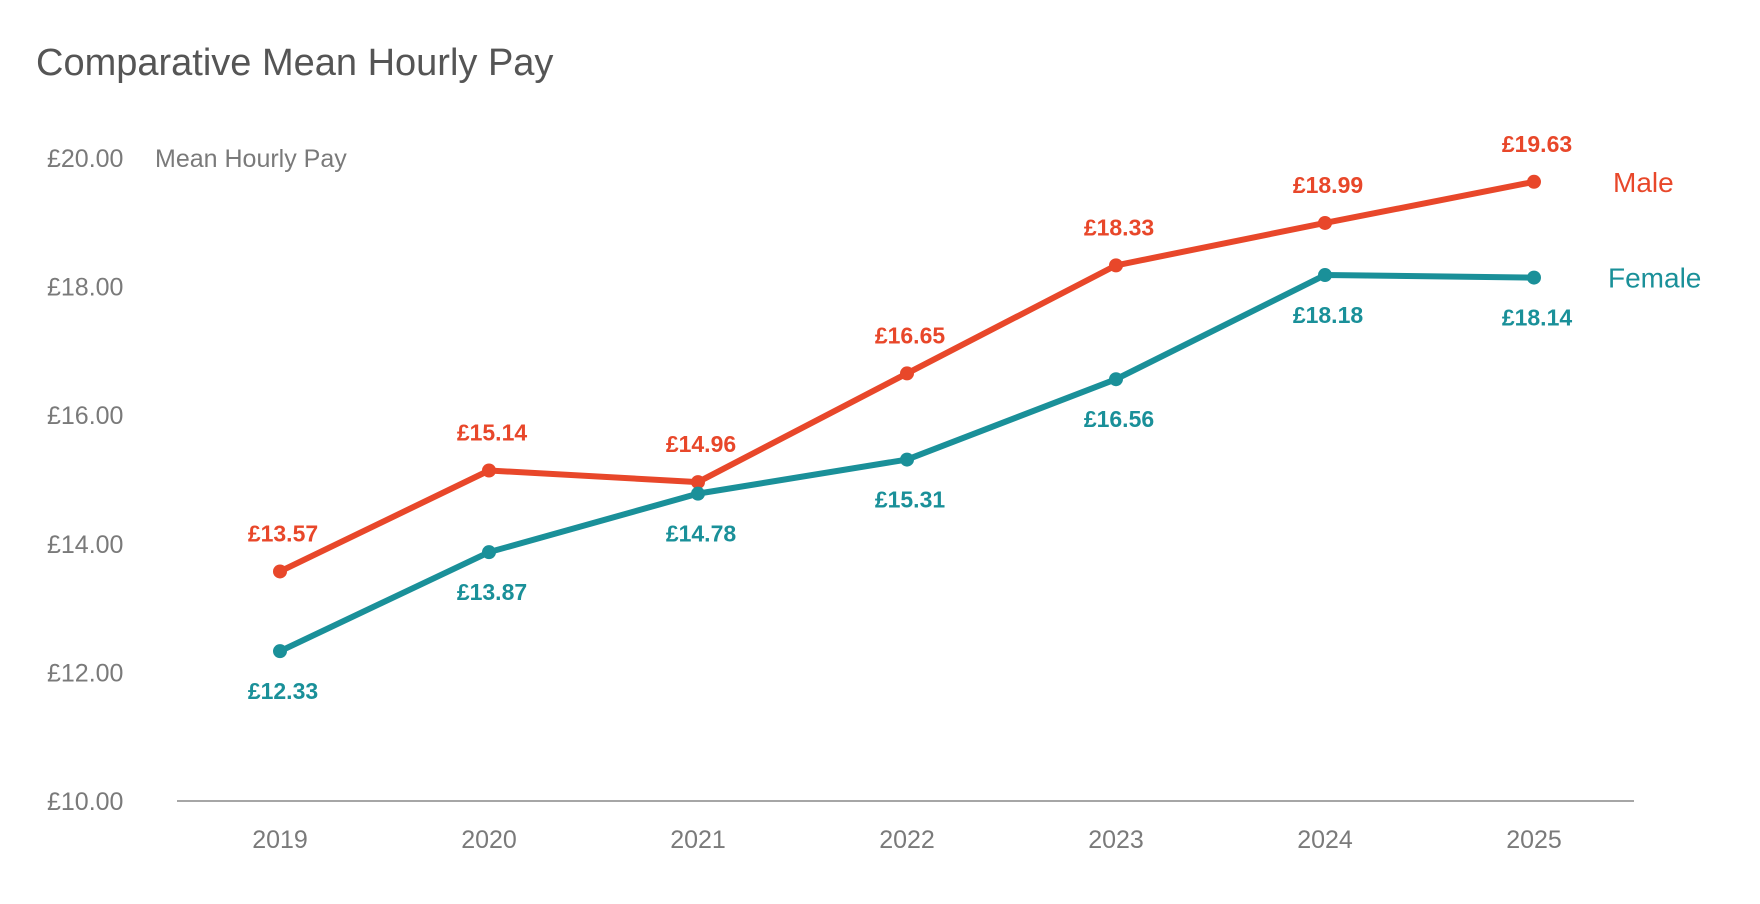 This screenshot has height=904, width=1760. What do you see at coordinates (1643, 182) in the screenshot?
I see `legend-label-male: Male` at bounding box center [1643, 182].